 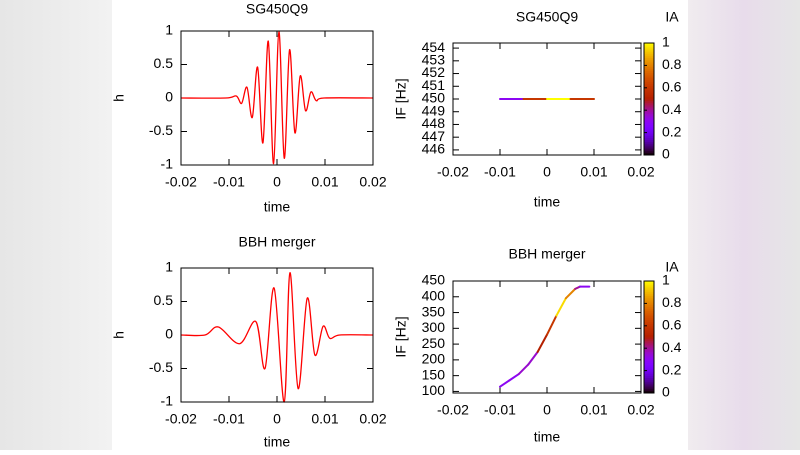 I want to click on y-tick-label: 200, so click(x=434, y=359).